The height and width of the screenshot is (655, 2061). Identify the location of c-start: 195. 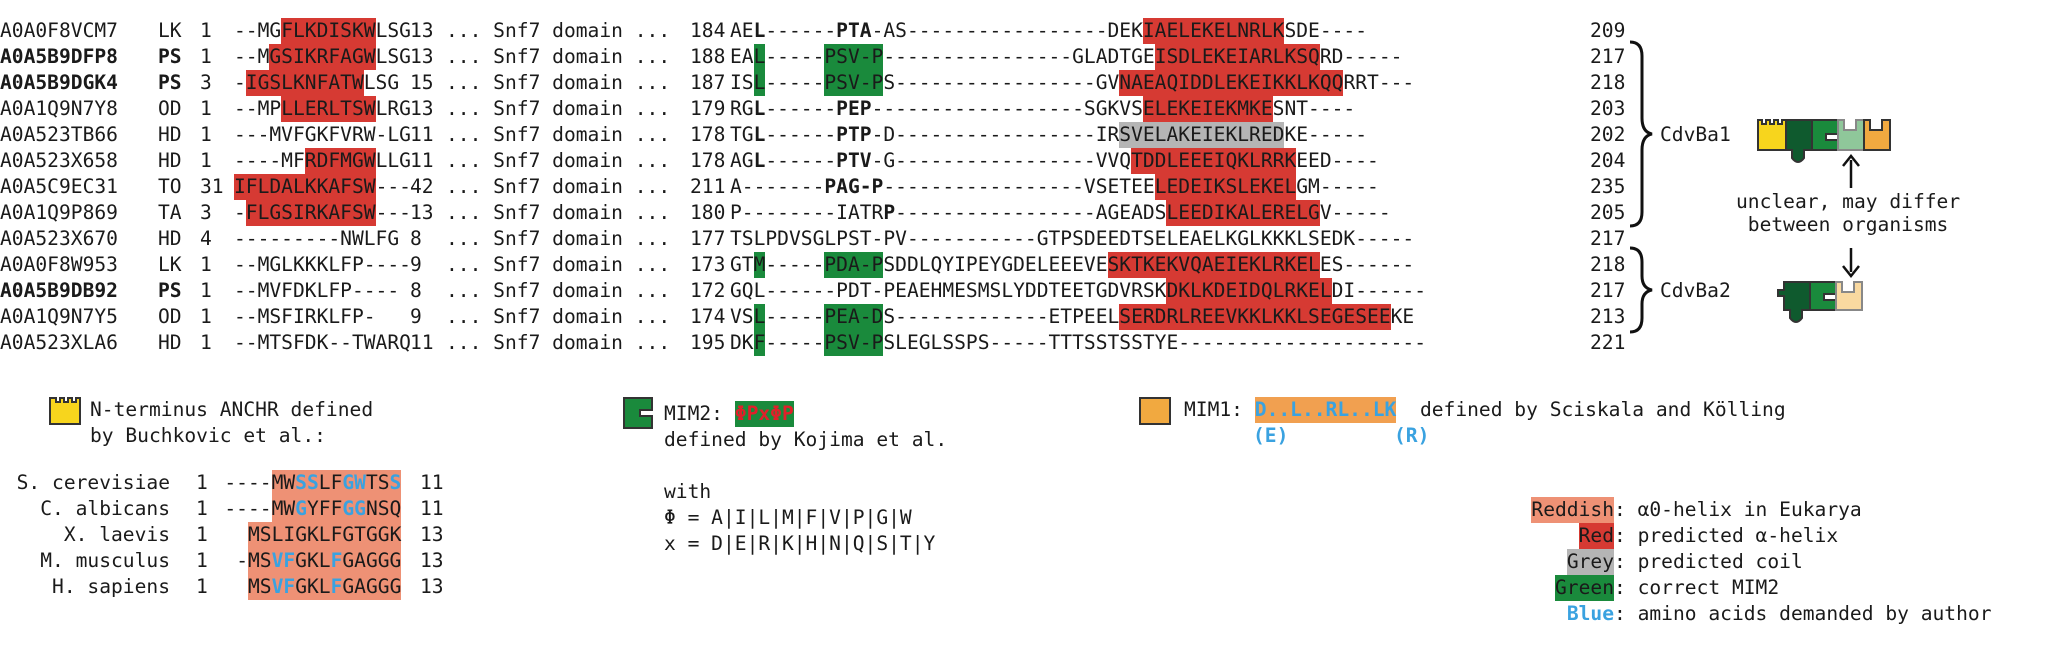
(708, 342).